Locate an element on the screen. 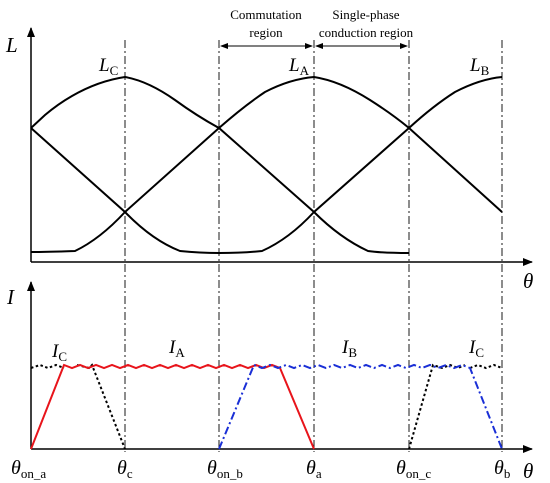  current-ib is located at coordinates (360, 406).